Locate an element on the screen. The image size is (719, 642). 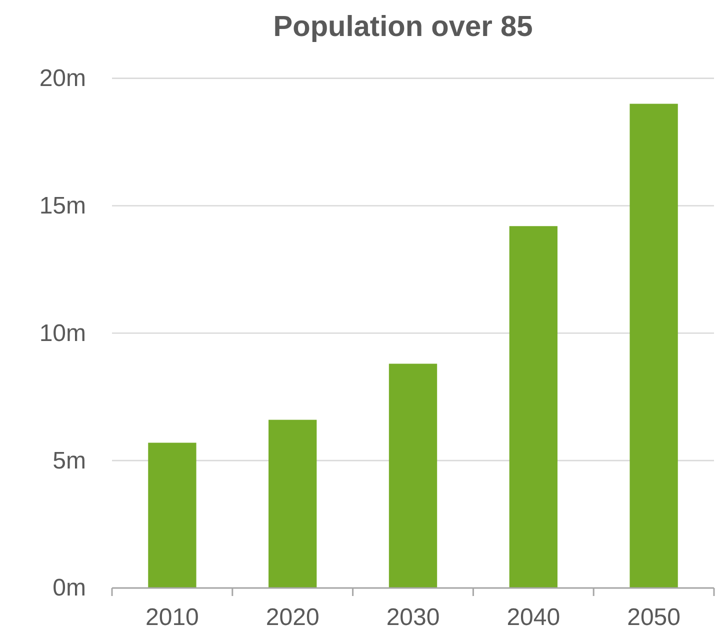
y-tick-label: 10m is located at coordinates (62, 333).